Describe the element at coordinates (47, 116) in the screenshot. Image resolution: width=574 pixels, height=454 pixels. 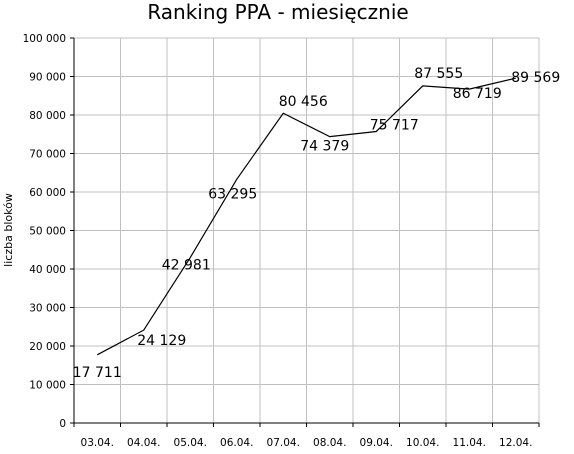
I see `y-tick-label: 80 000` at that location.